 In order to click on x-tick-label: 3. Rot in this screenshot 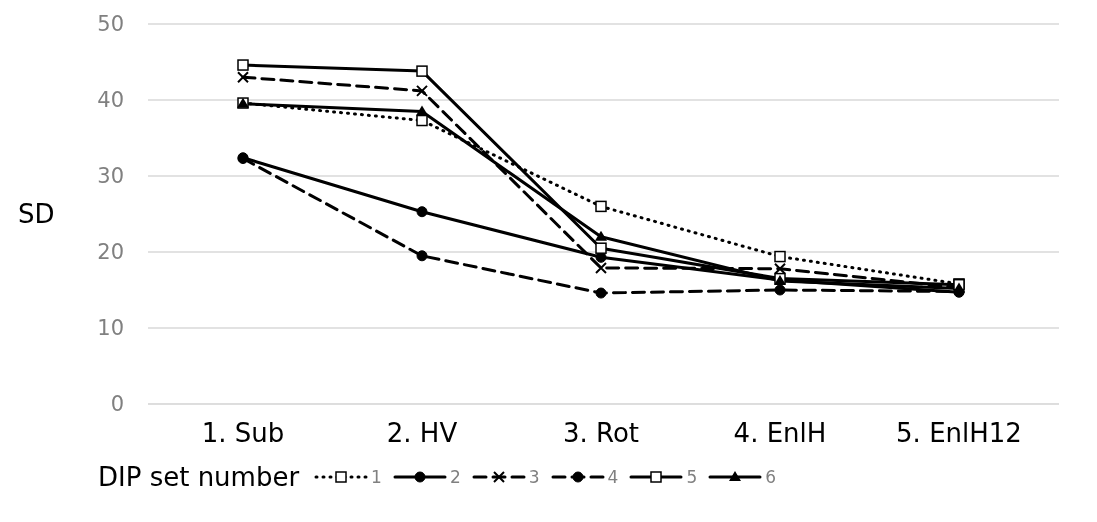, I will do `click(601, 433)`.